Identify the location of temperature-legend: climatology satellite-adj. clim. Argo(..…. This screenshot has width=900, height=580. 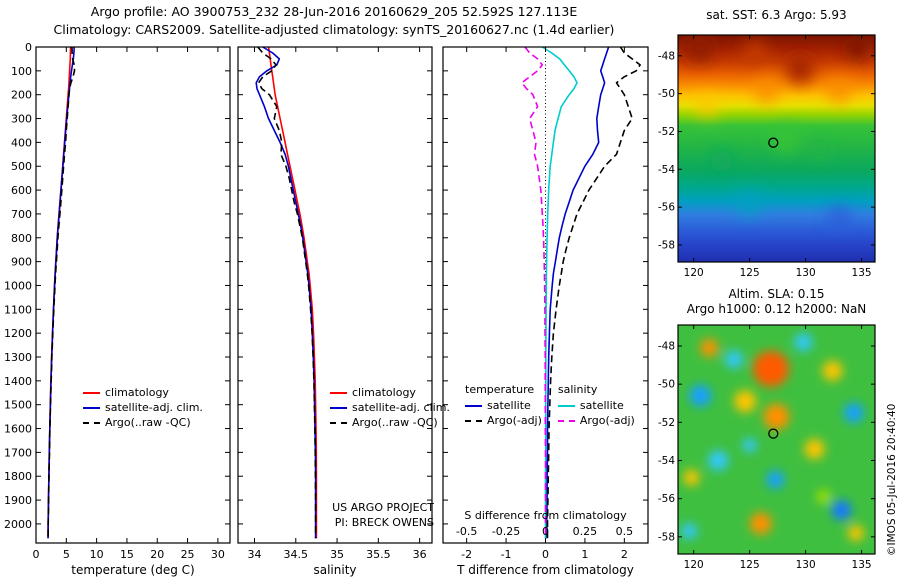
(143, 407).